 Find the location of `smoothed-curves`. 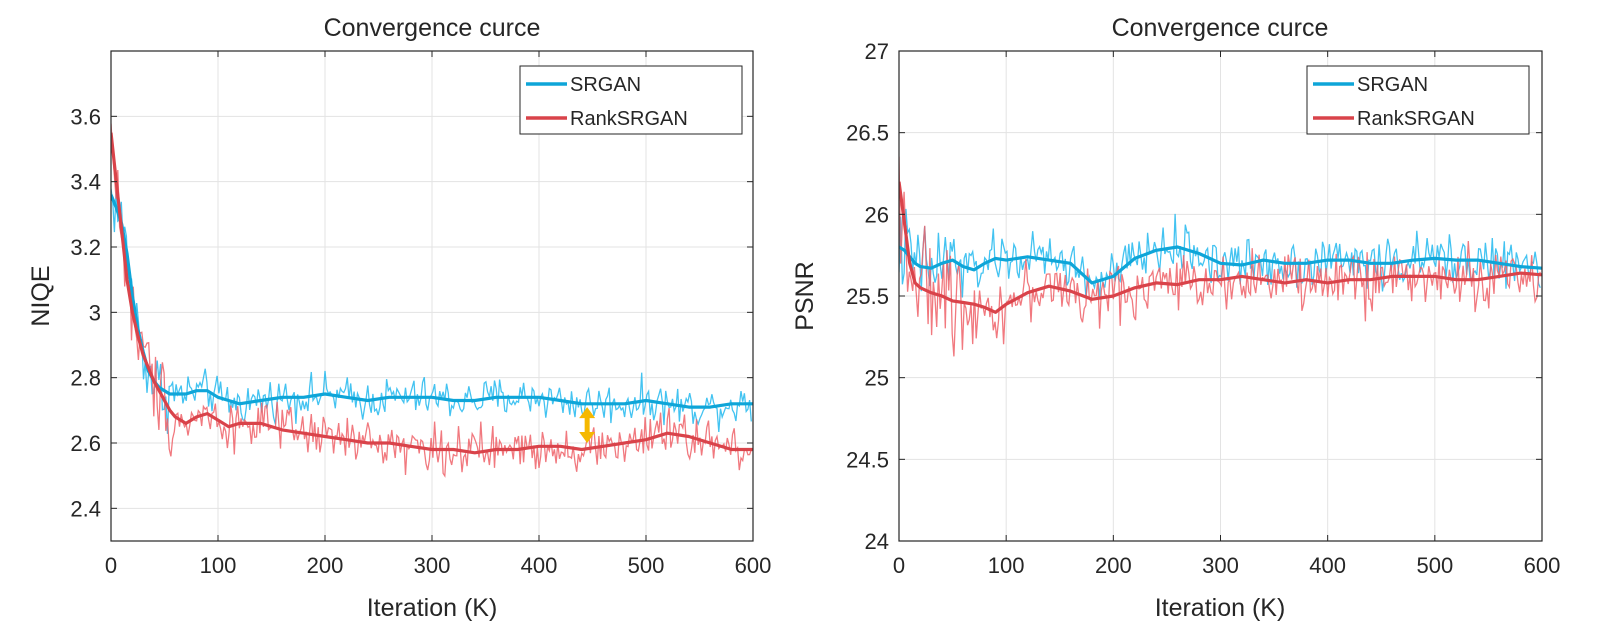

smoothed-curves is located at coordinates (1220, 247).